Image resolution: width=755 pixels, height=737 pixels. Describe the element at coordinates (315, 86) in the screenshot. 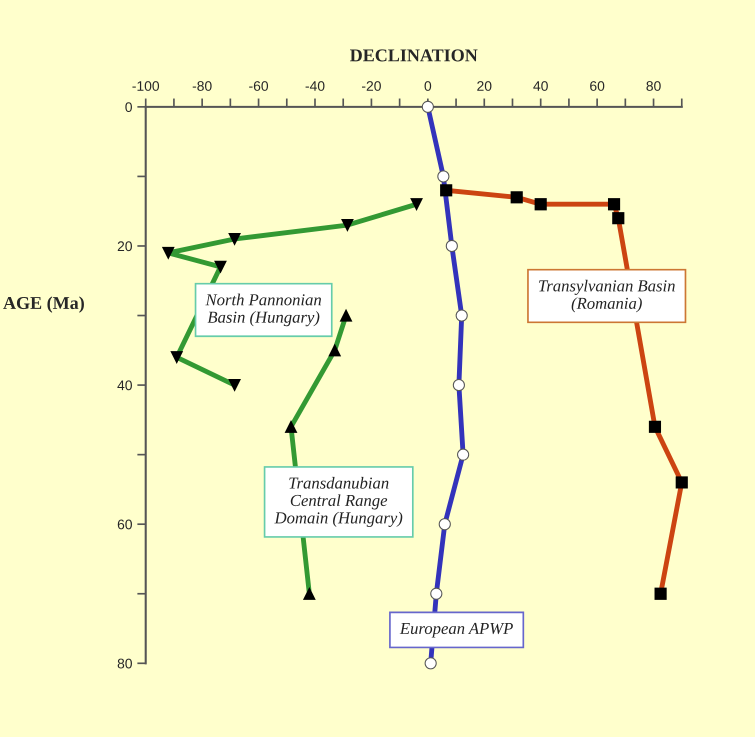

I see `x-tick-label: -40` at that location.